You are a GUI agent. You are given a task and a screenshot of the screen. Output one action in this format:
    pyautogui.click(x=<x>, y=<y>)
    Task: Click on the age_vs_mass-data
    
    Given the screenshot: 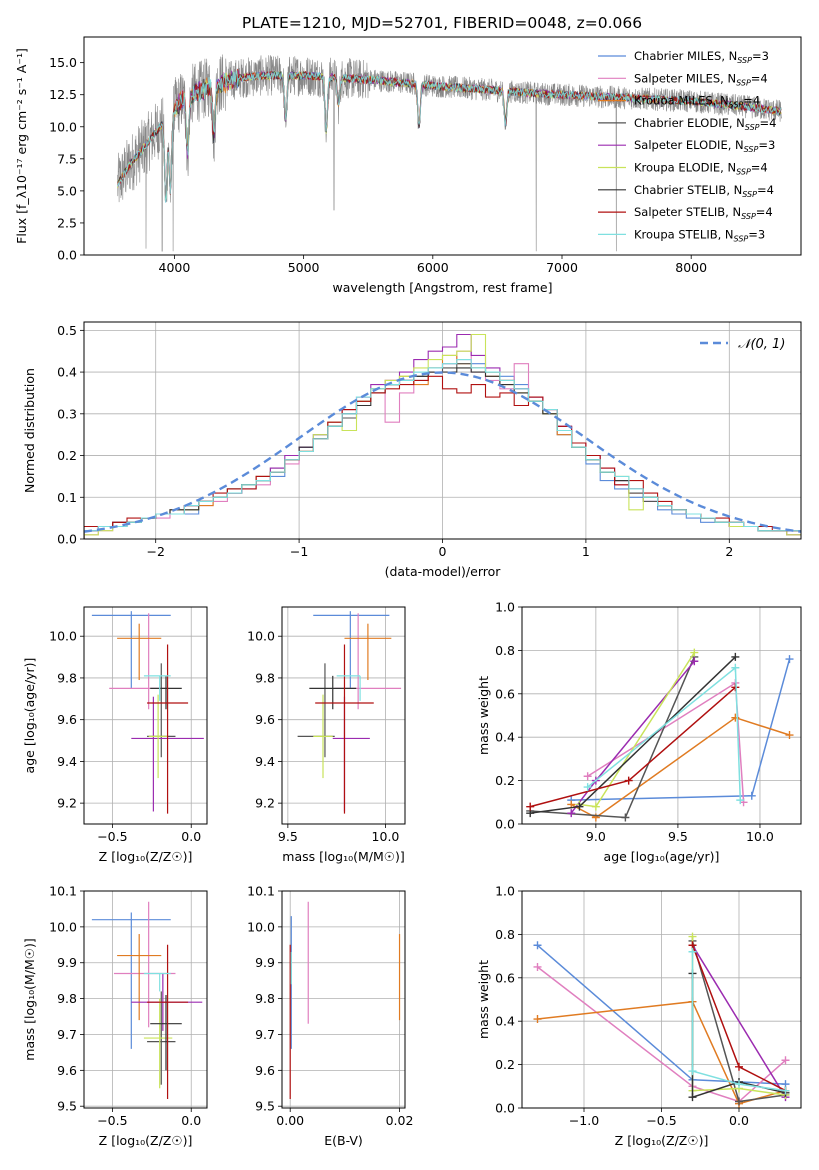 What is the action you would take?
    pyautogui.click(x=349, y=712)
    